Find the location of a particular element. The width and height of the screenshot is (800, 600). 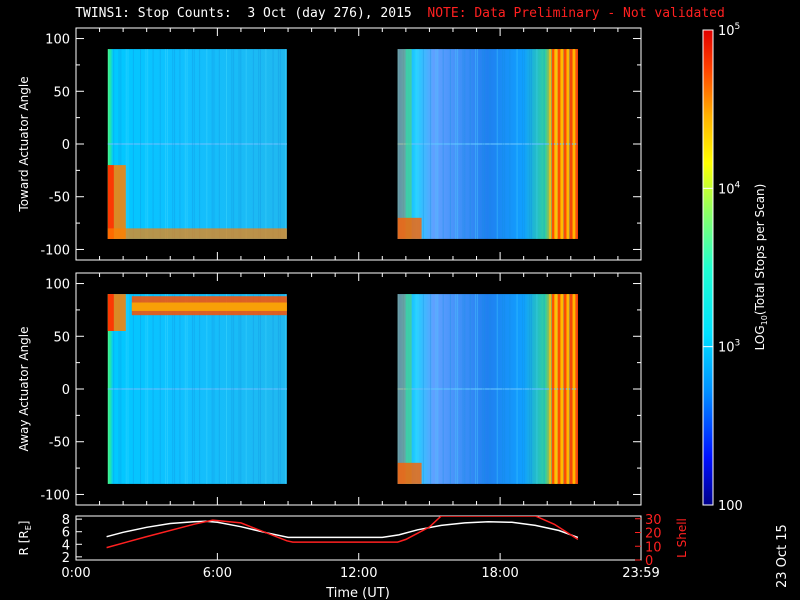

lshell-tick-label: 10 is located at coordinates (653, 547).